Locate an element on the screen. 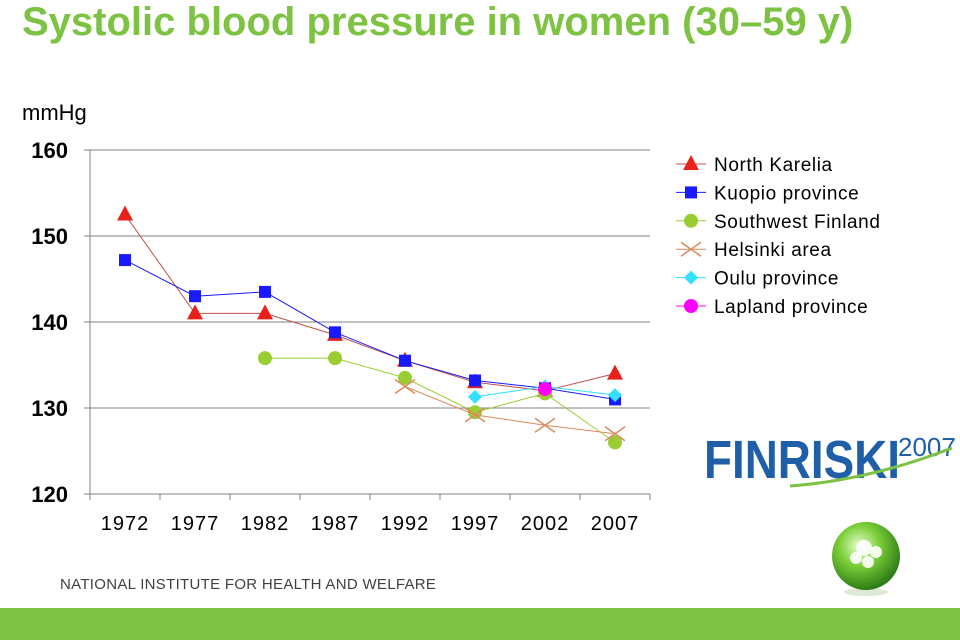  legend-marker-kuopio-province is located at coordinates (691, 192).